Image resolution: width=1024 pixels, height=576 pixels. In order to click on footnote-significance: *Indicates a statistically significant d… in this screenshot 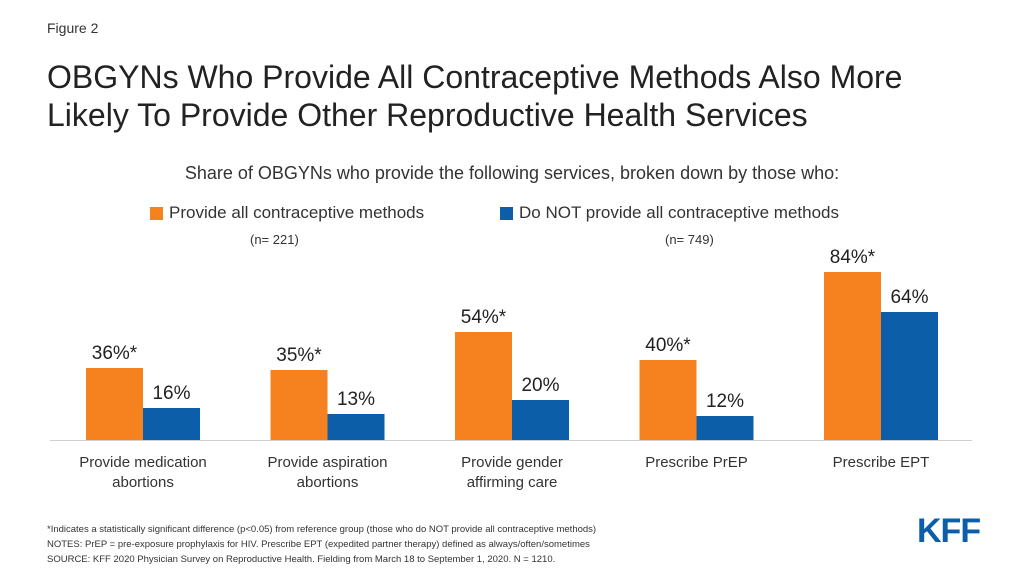, I will do `click(322, 529)`.